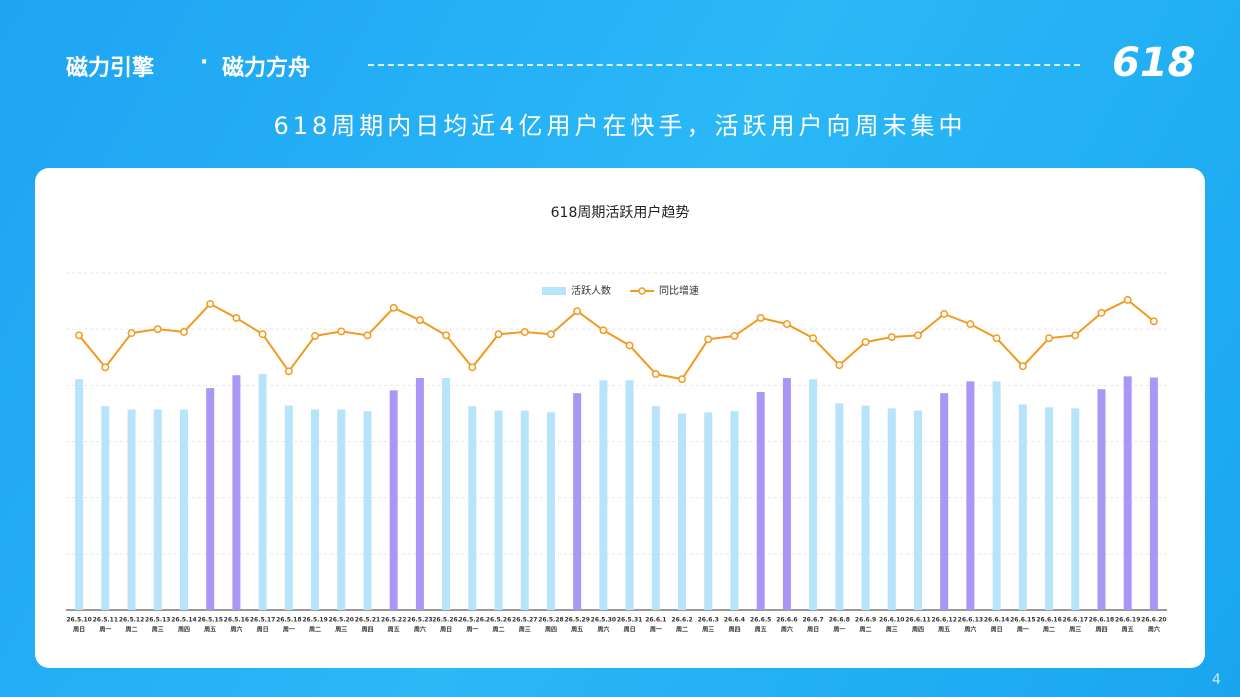 The width and height of the screenshot is (1240, 697). Describe the element at coordinates (708, 620) in the screenshot. I see `x-tick-label: 26.6.3` at that location.